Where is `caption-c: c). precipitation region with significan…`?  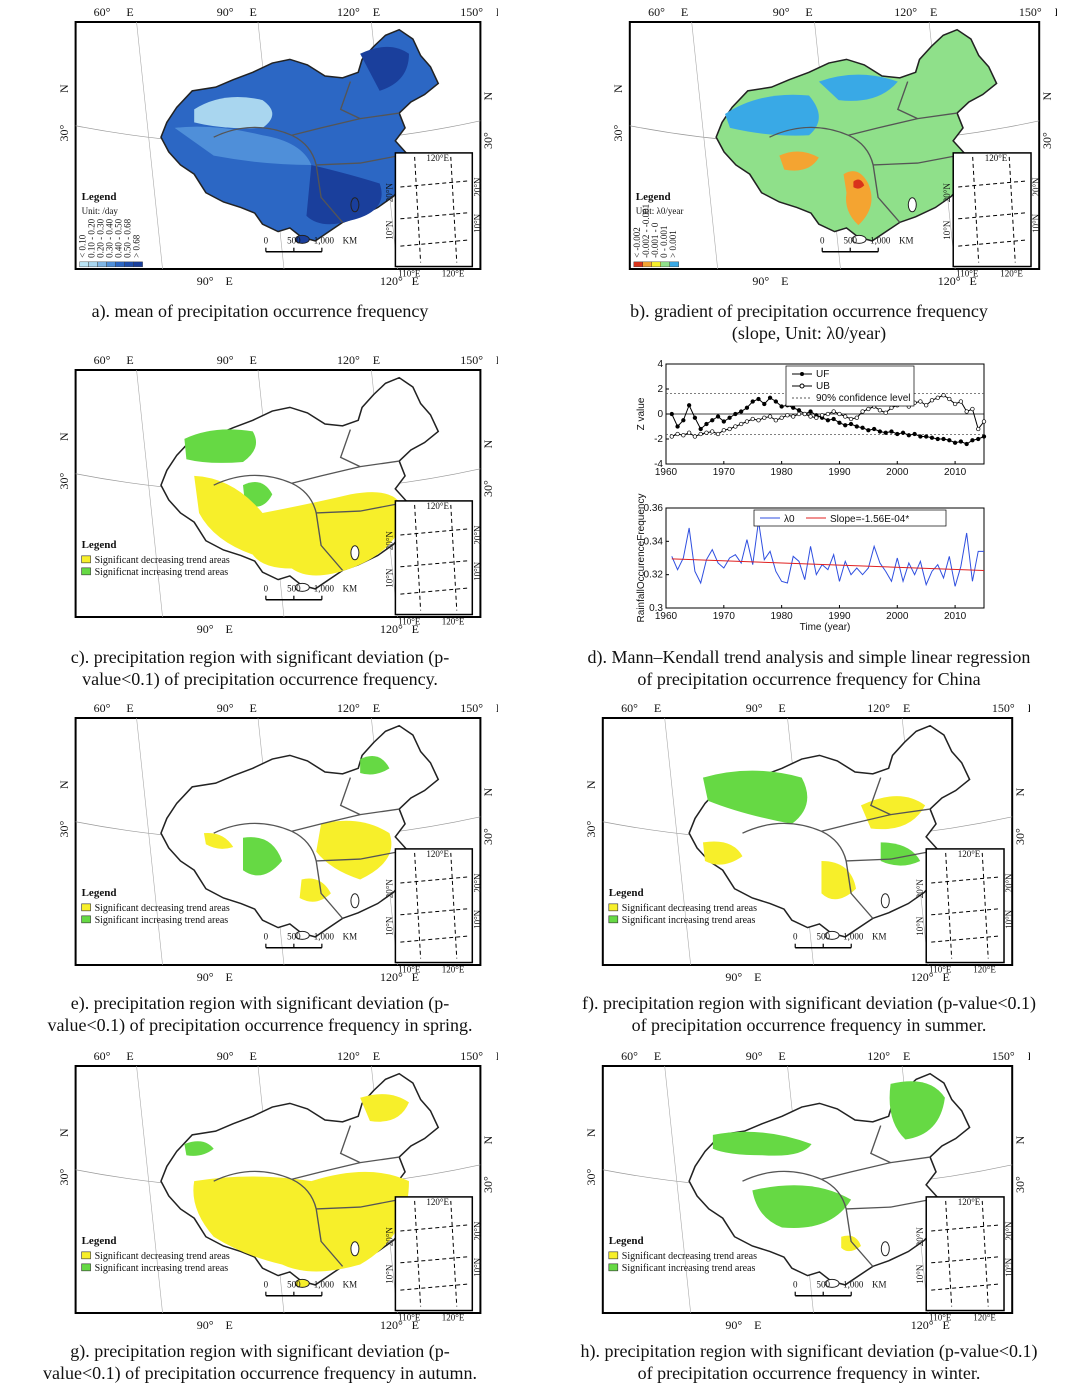
caption-c: c). precipitation region with significan… is located at coordinates (260, 668).